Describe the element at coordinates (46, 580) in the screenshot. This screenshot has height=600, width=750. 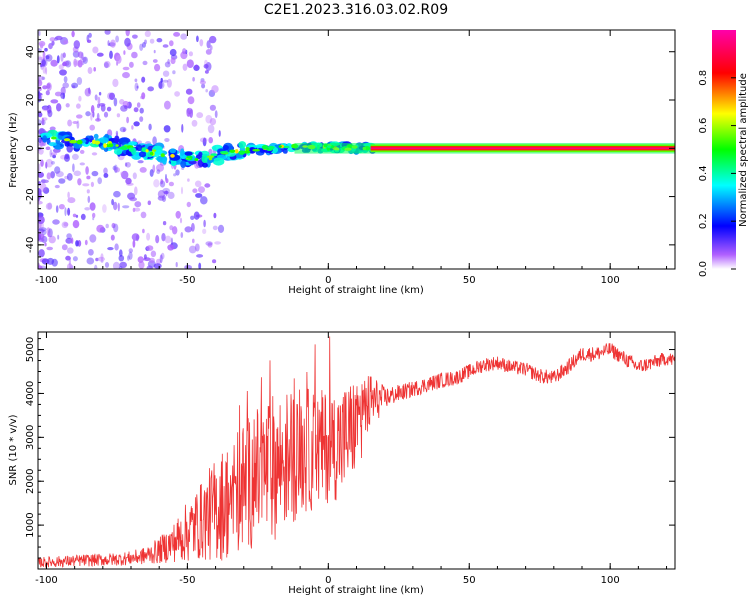
I see `x-tick-label: -100` at that location.